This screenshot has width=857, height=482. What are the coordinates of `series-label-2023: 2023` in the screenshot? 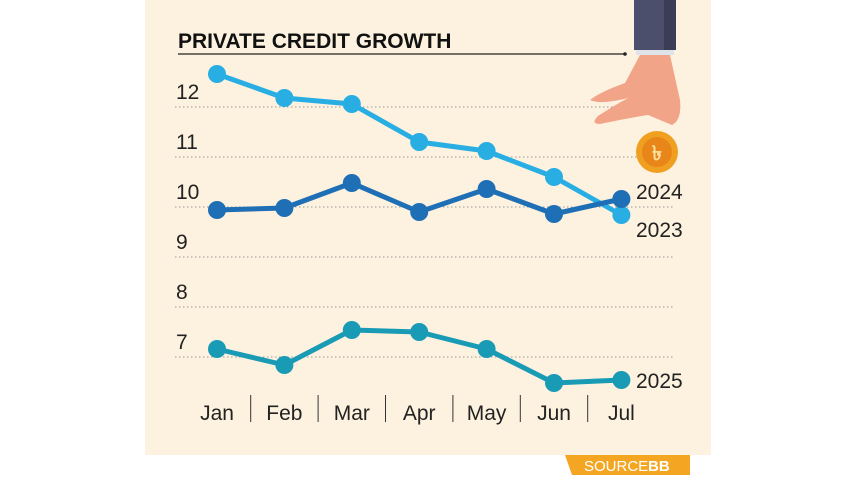 It's located at (659, 230).